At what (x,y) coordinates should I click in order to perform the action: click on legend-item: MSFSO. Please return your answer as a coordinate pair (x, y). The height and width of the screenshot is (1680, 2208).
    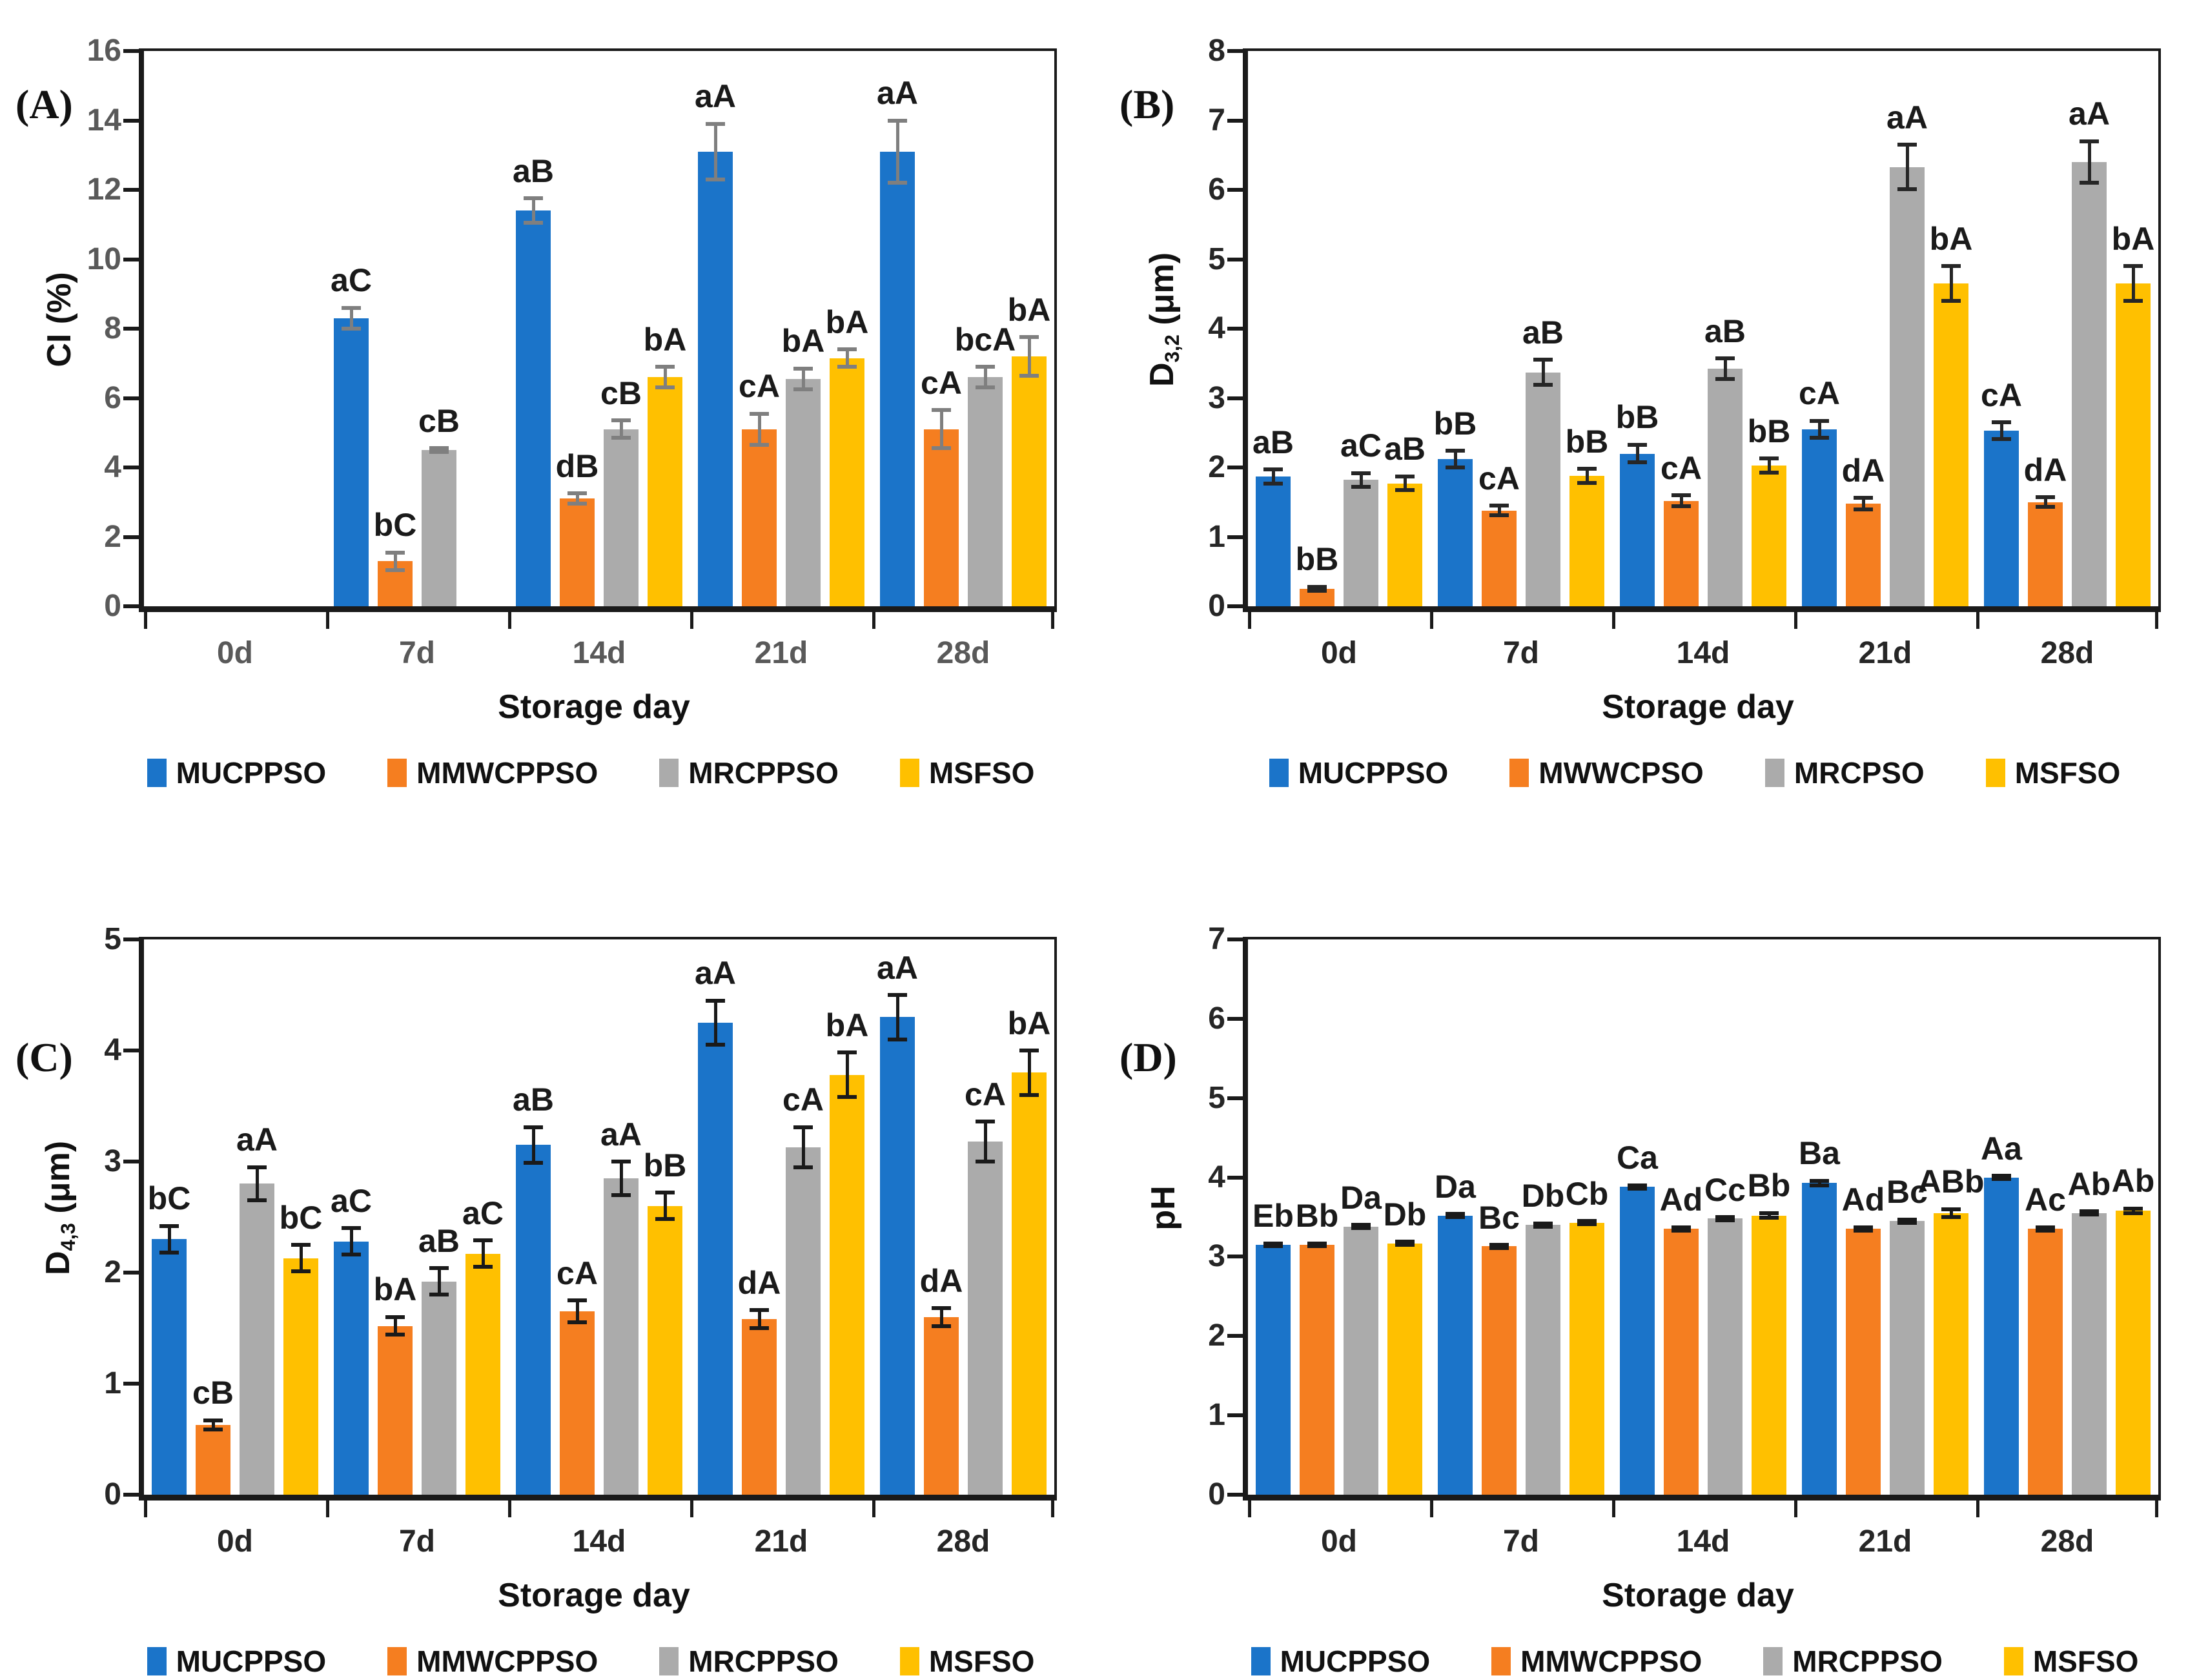
    Looking at the image, I should click on (967, 772).